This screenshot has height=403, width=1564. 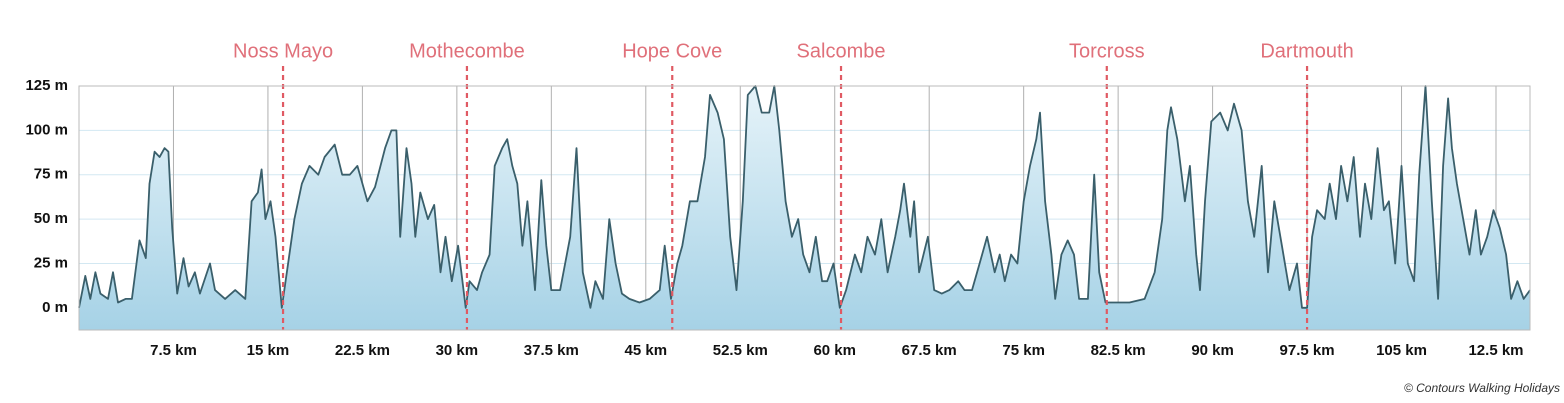 What do you see at coordinates (551, 350) in the screenshot?
I see `x-tick-label: 37.5 km` at bounding box center [551, 350].